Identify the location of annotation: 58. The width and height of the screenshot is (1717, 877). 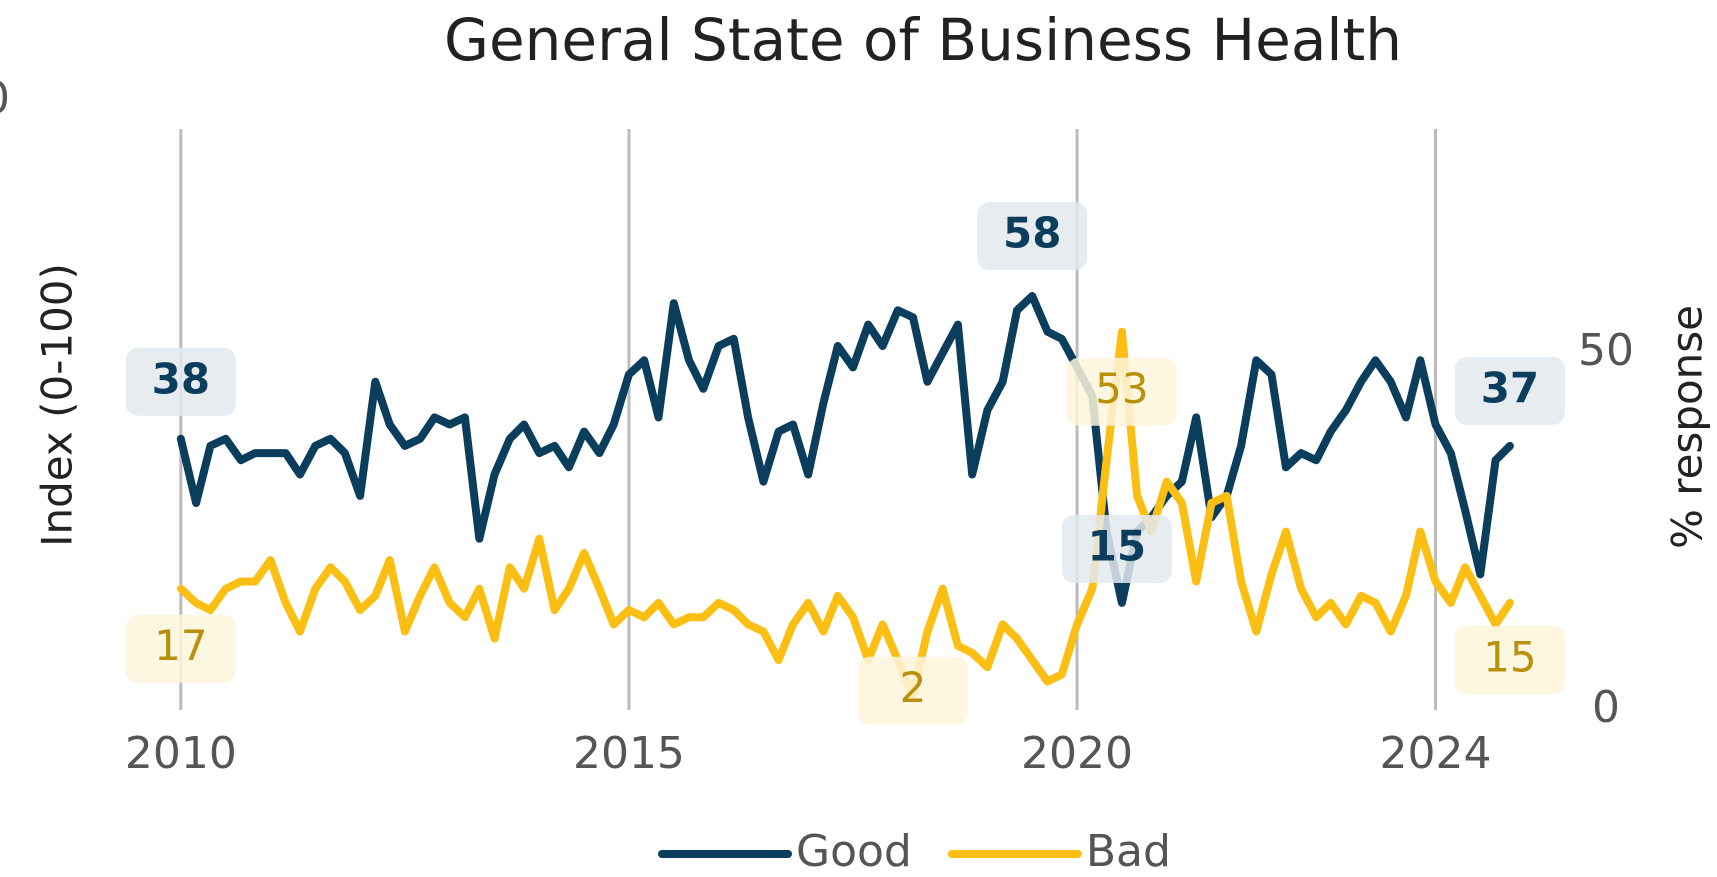
(1032, 236).